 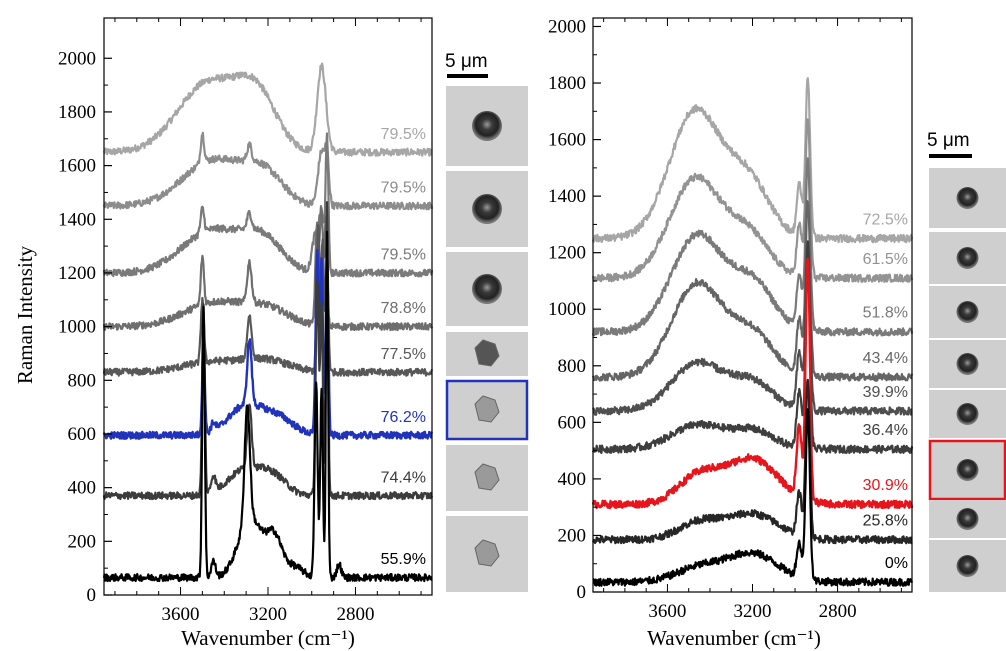 I want to click on series-label: 74.4%, so click(x=403, y=477).